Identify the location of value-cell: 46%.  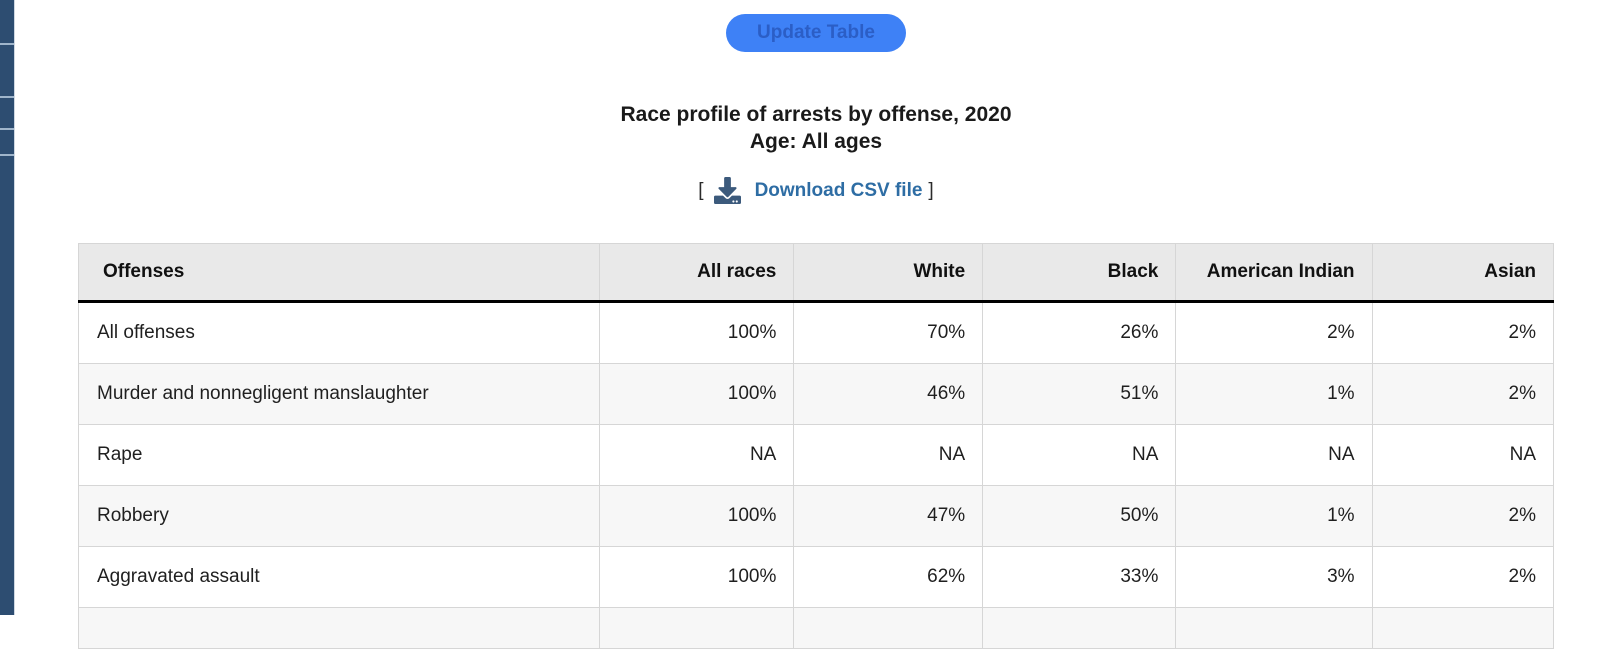
(888, 394).